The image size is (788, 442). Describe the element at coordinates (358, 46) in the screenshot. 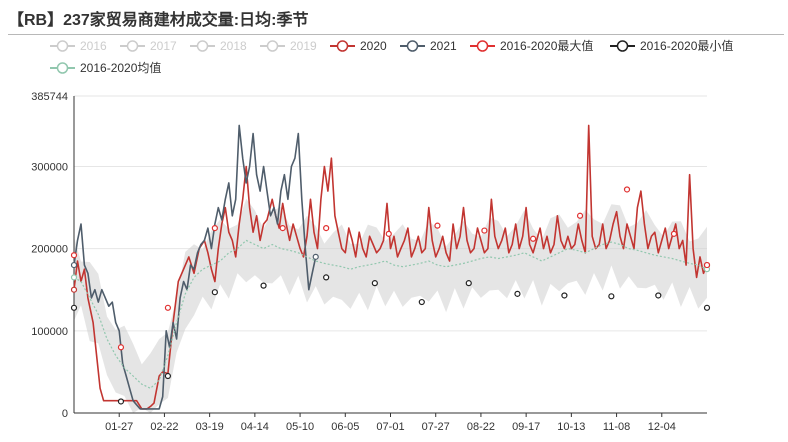

I see `legend-item-2020: 2020` at that location.